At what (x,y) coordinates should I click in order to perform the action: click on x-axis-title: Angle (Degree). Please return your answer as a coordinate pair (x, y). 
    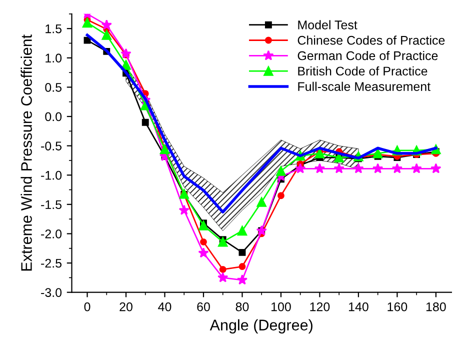
    Looking at the image, I should click on (261, 326).